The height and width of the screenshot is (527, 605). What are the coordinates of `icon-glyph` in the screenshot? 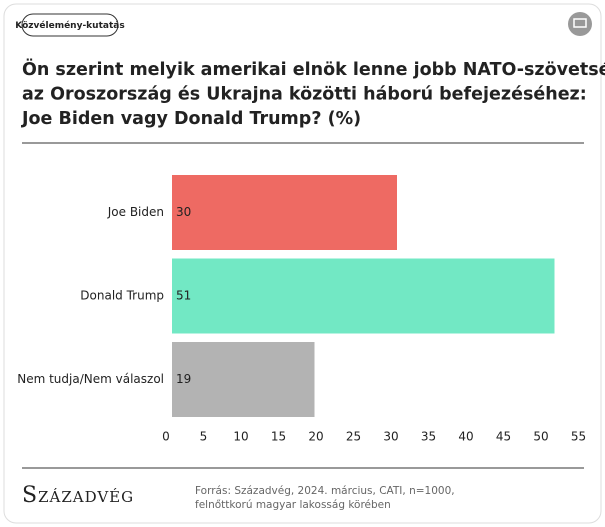 It's located at (580, 23).